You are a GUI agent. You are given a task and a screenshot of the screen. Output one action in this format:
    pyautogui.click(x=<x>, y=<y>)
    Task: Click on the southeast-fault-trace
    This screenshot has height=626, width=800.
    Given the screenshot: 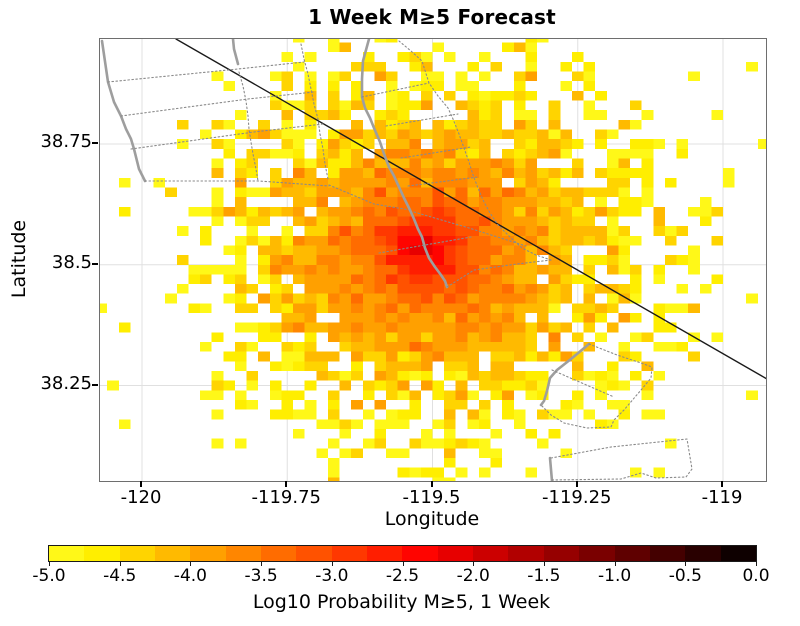 What is the action you would take?
    pyautogui.click(x=565, y=374)
    